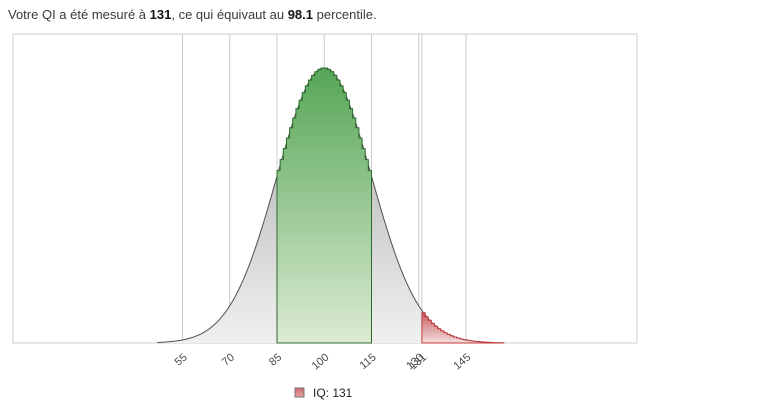 Image resolution: width=771 pixels, height=417 pixels. Describe the element at coordinates (333, 393) in the screenshot. I see `legend-label: IQ: 131` at that location.